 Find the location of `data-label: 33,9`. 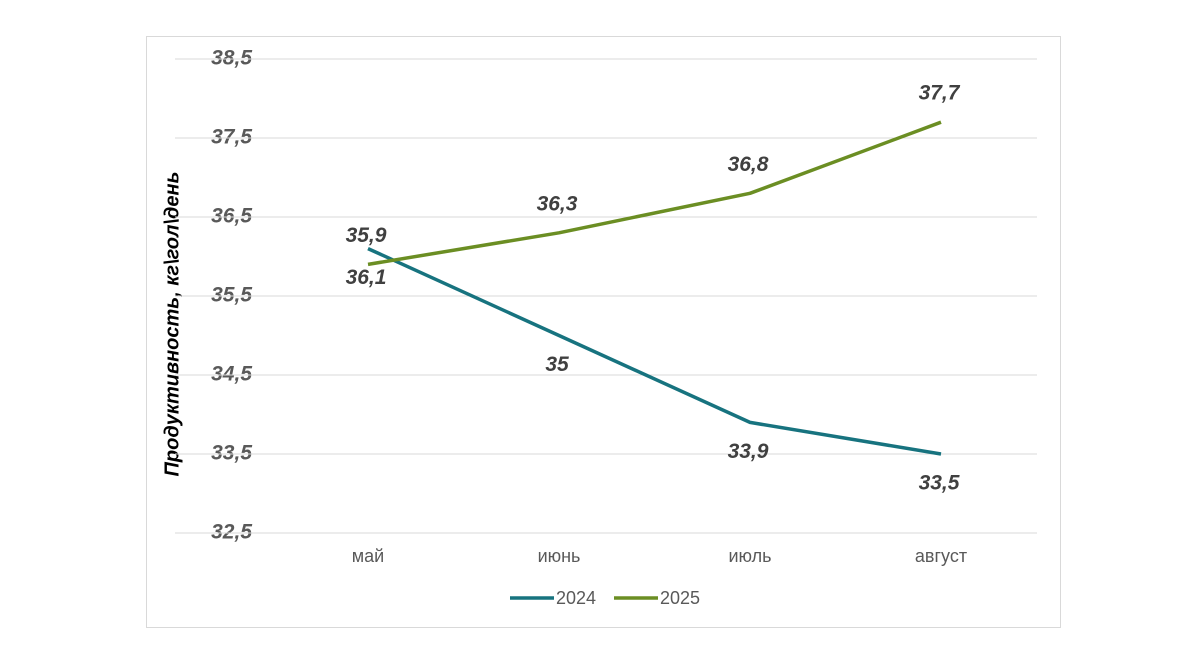

data-label: 33,9 is located at coordinates (748, 451).